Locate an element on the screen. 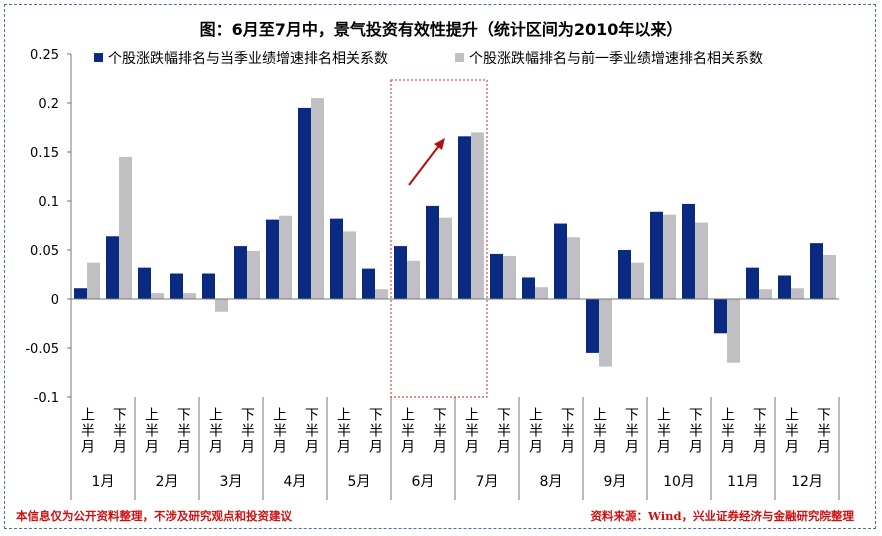  month-label: 9月 is located at coordinates (615, 482).